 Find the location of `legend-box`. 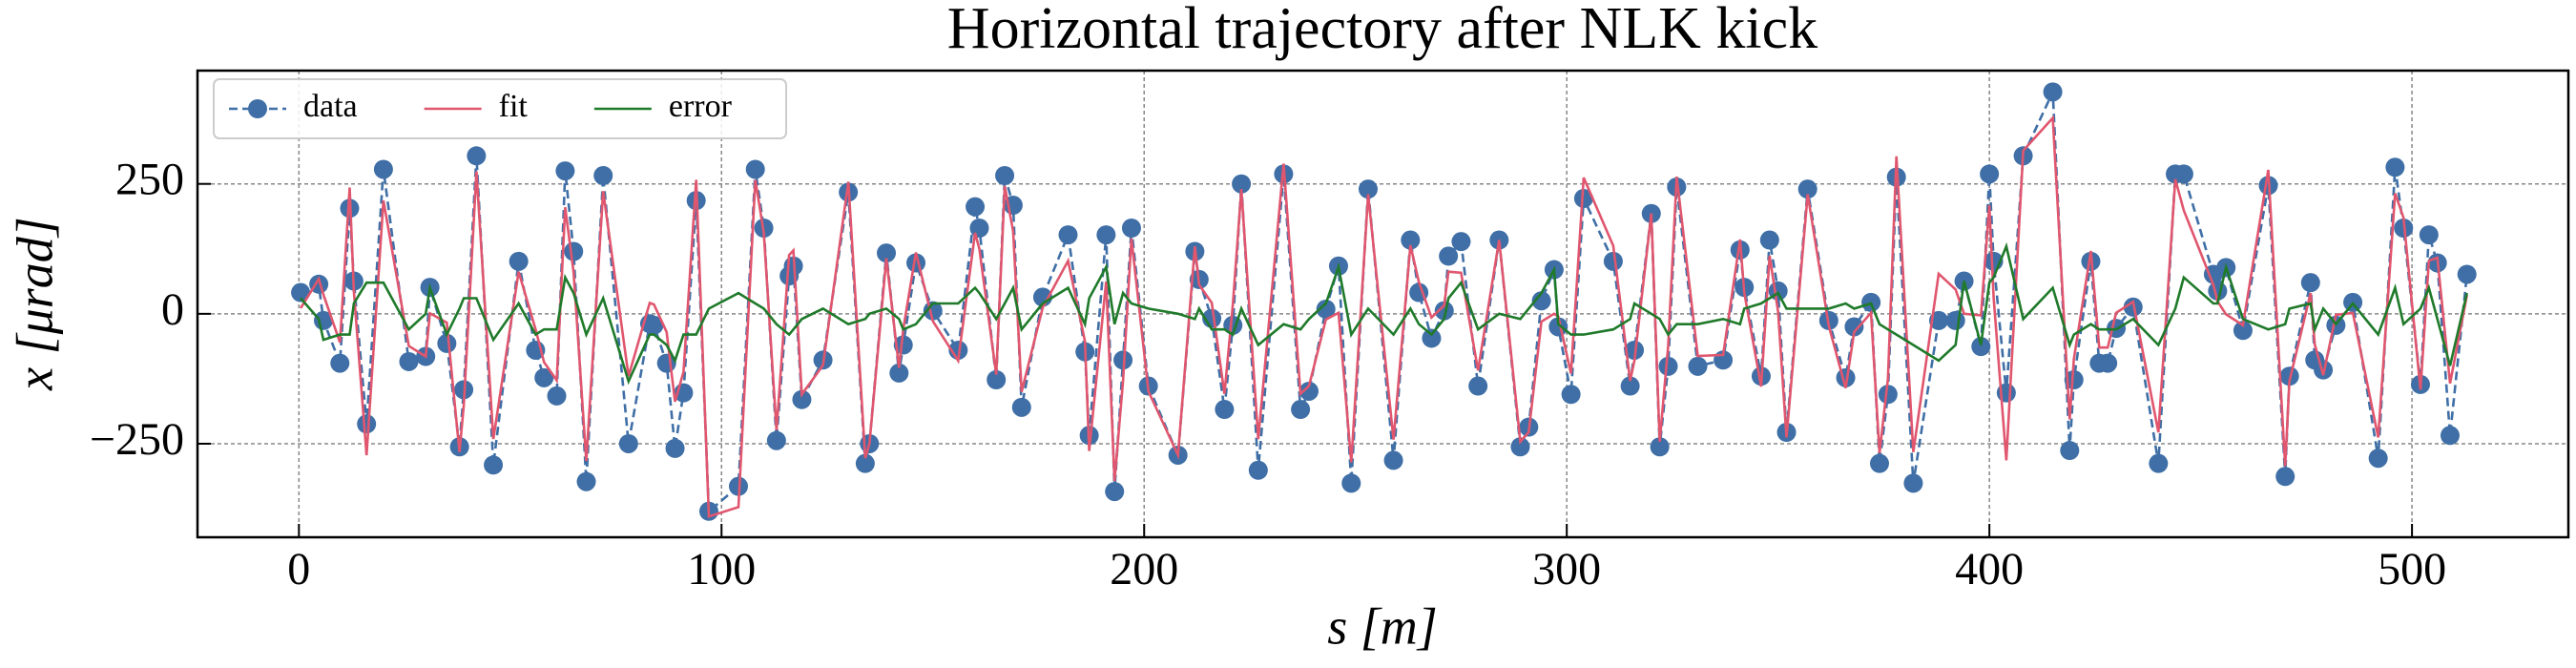

legend-box is located at coordinates (500, 108).